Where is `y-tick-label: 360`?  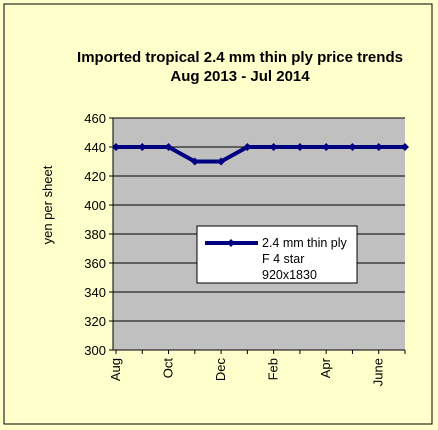 y-tick-label: 360 is located at coordinates (95, 263).